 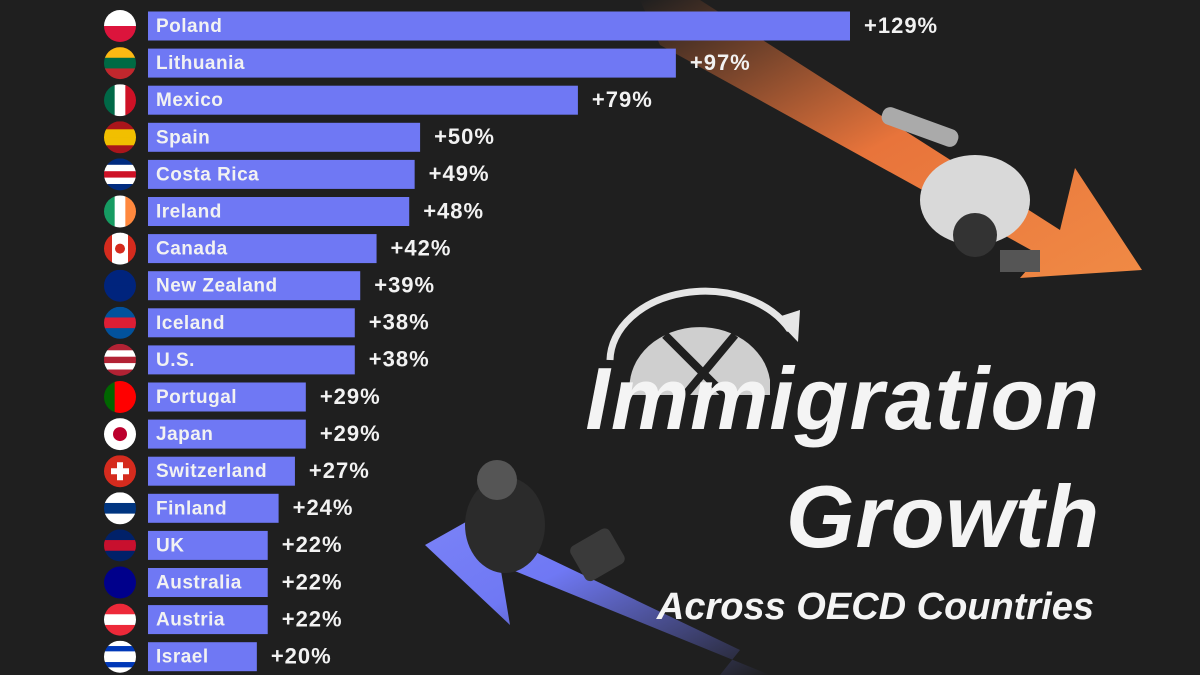 What do you see at coordinates (189, 100) in the screenshot?
I see `category-label: Mexico` at bounding box center [189, 100].